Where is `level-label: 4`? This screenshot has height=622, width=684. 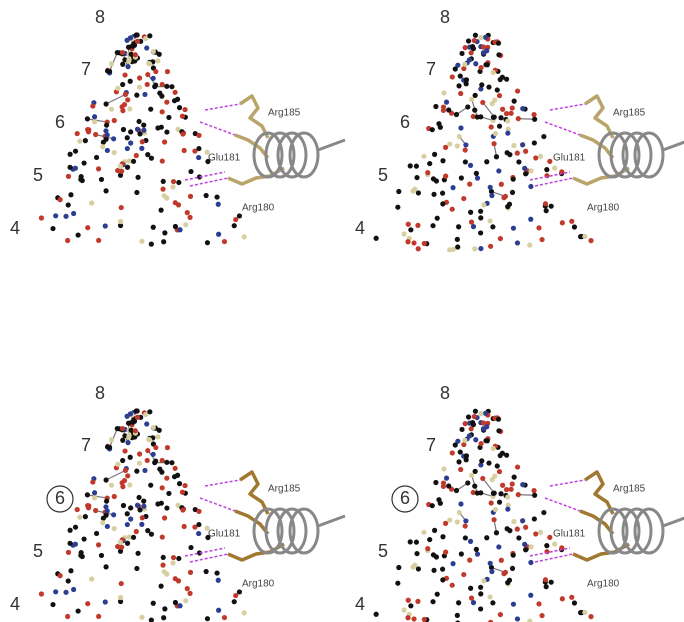 level-label: 4 is located at coordinates (360, 604).